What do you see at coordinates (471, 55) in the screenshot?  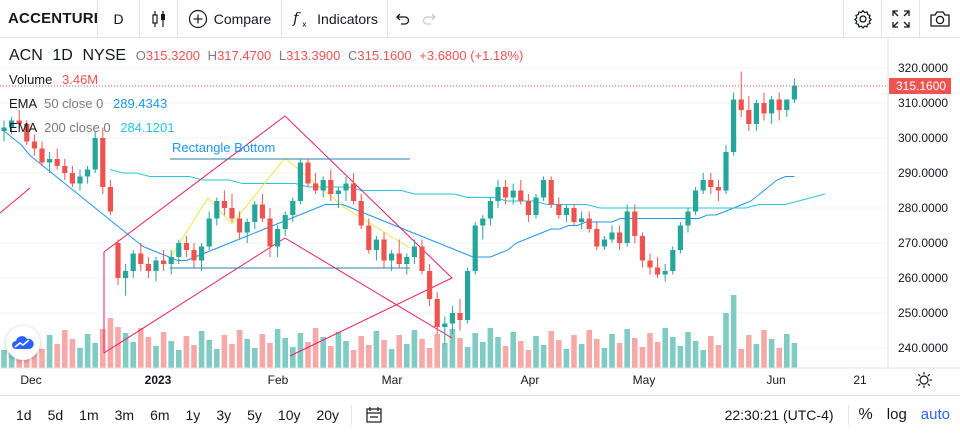 I see `legend-change: +3.6800 (+1.18%)` at bounding box center [471, 55].